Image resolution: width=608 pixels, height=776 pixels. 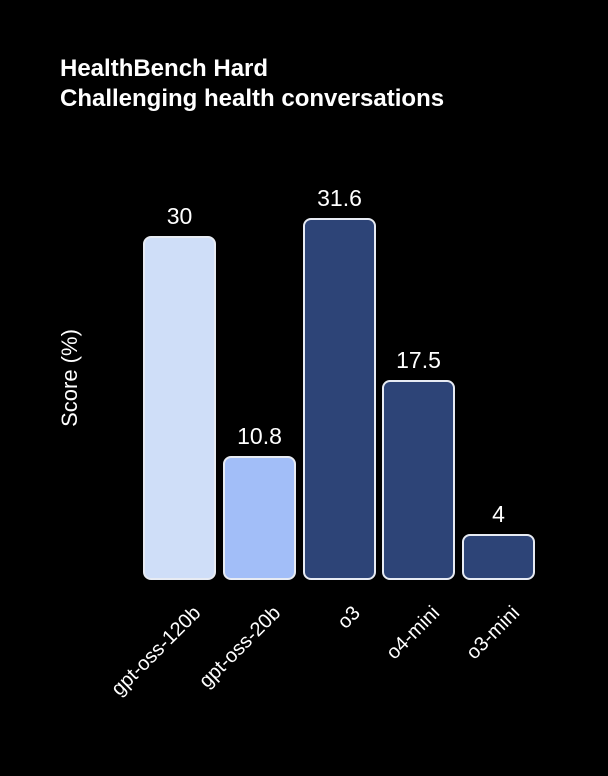 I want to click on bar-gpt-oss-20b, so click(x=259, y=518).